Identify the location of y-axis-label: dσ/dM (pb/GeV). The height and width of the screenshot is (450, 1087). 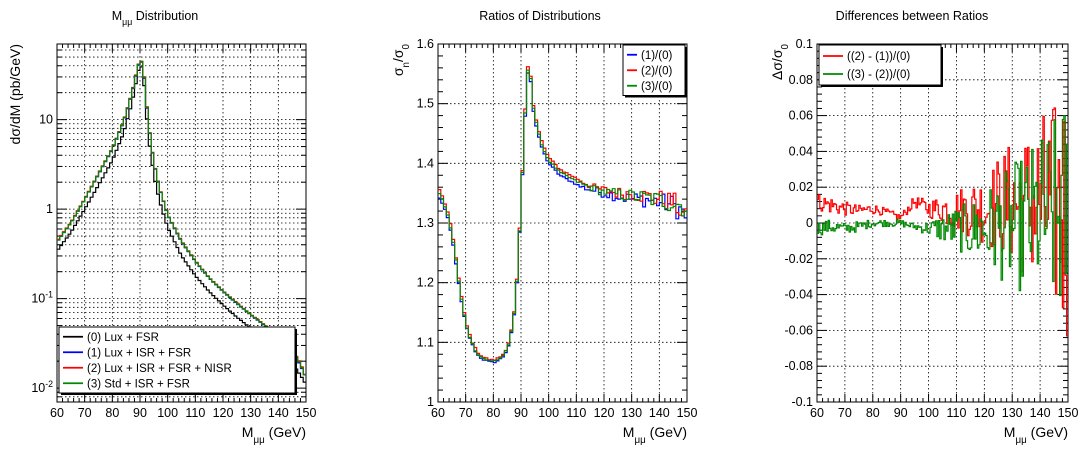
(15, 94).